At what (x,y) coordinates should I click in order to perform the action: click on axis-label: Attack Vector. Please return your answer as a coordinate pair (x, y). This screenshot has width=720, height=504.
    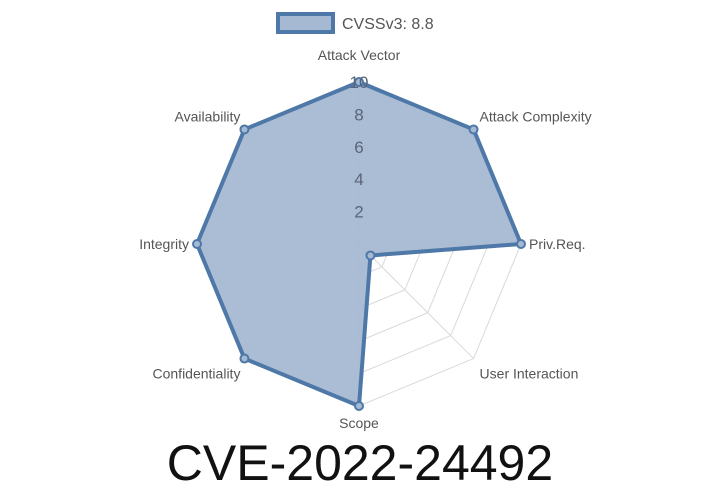
    Looking at the image, I should click on (359, 55).